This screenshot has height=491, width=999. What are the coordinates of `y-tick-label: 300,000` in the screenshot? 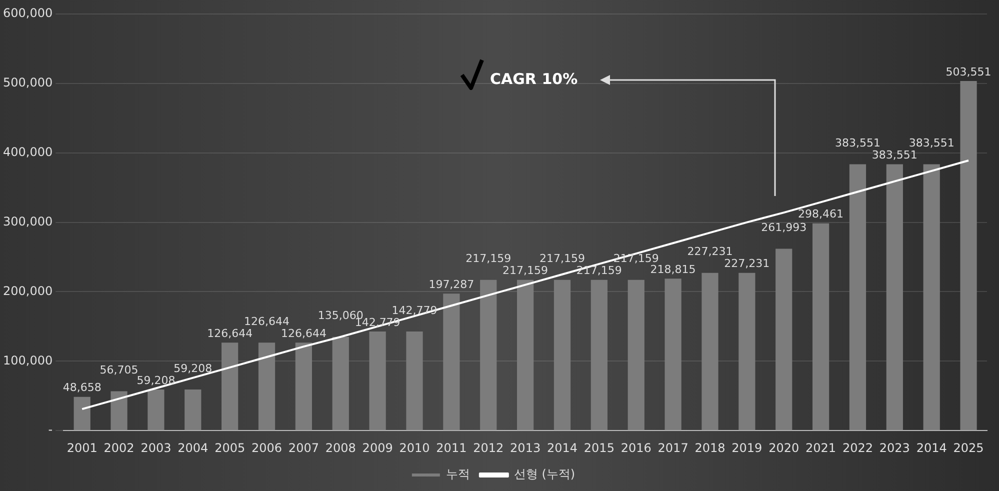 It's located at (28, 221).